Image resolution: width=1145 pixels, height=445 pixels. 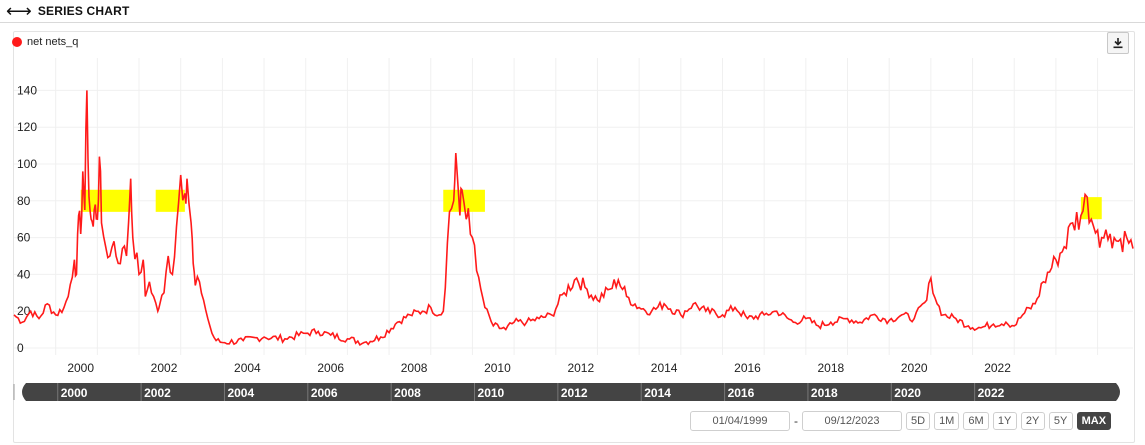 What do you see at coordinates (1094, 421) in the screenshot?
I see `range-button-max: MAX` at bounding box center [1094, 421].